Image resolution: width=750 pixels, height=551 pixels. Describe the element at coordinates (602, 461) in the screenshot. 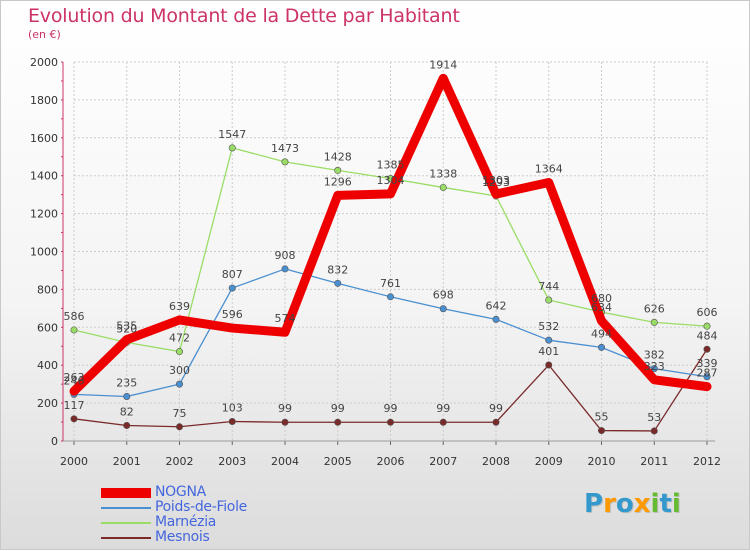

I see `x-tick-label: 2010` at that location.